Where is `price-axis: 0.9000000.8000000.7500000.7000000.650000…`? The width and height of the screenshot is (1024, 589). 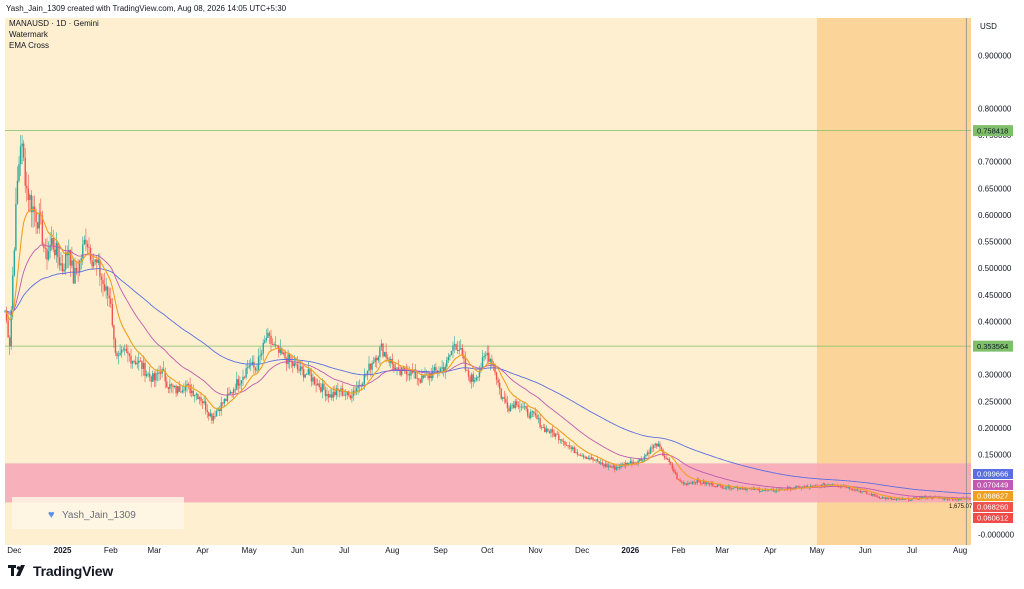
price-axis: 0.9000000.8000000.7500000.7000000.650000… is located at coordinates (997, 285).